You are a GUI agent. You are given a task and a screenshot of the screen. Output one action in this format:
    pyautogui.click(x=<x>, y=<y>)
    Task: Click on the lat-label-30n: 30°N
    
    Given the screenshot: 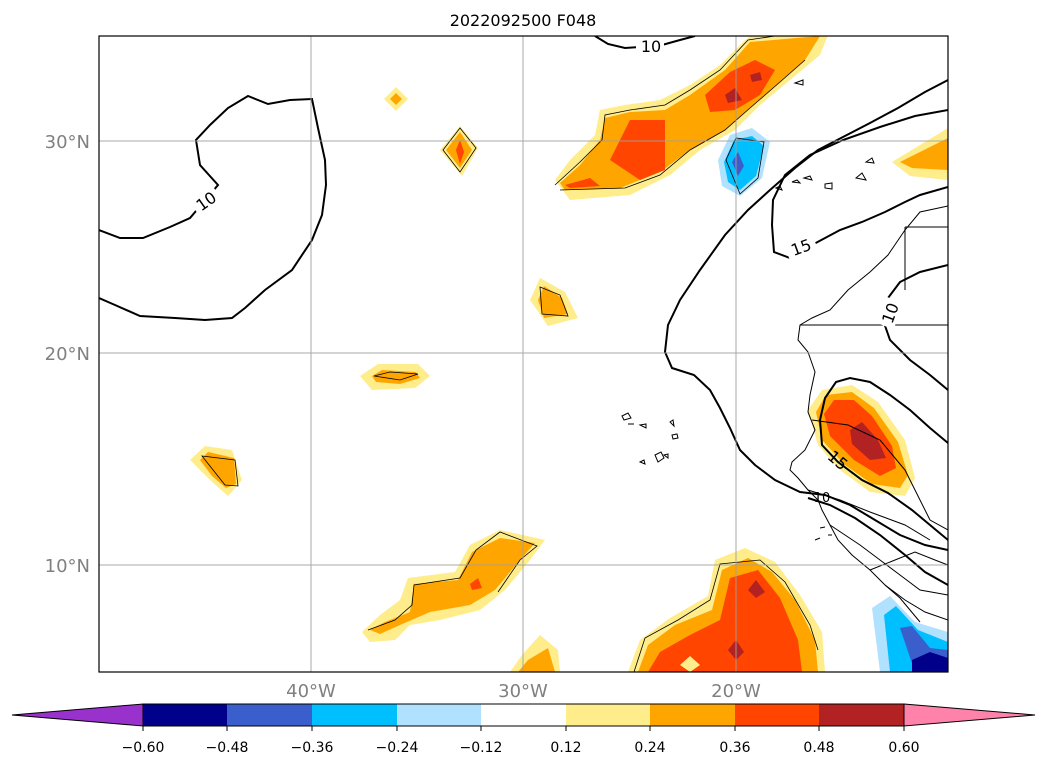 What is the action you would take?
    pyautogui.click(x=67, y=142)
    